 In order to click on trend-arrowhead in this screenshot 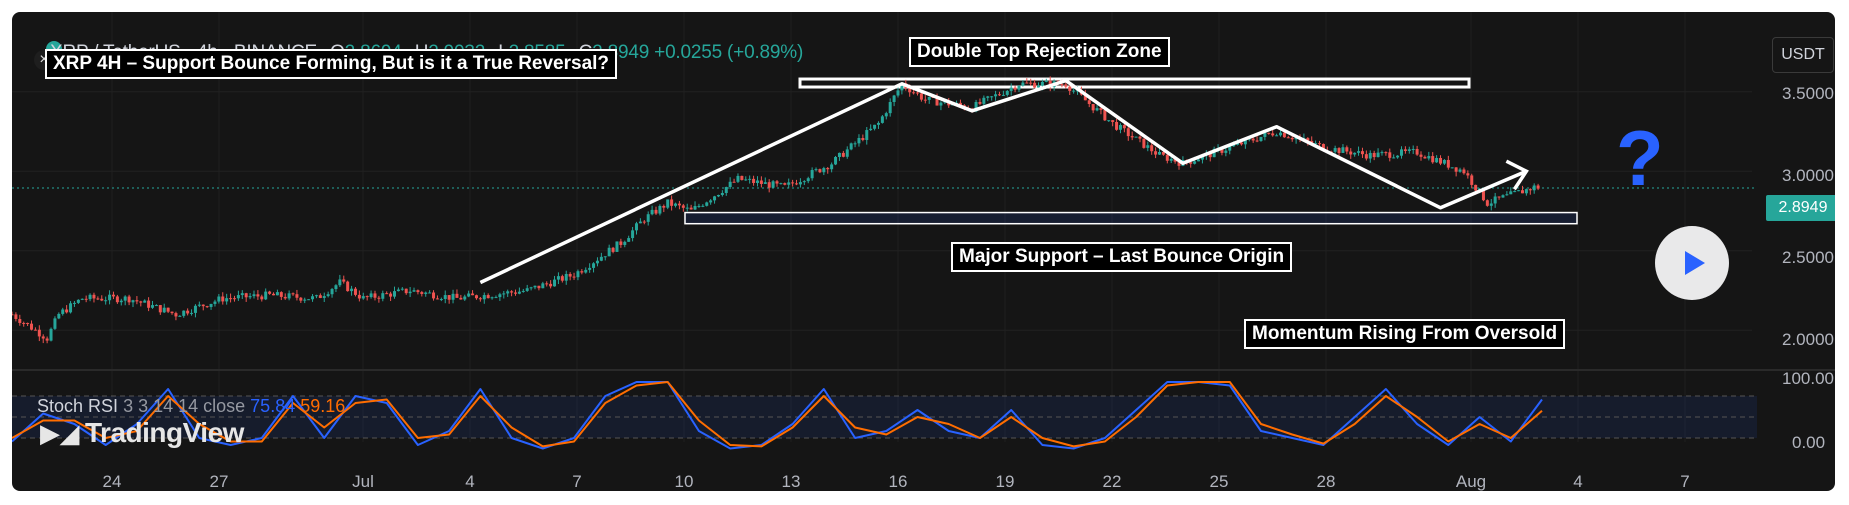, I will do `click(1517, 175)`.